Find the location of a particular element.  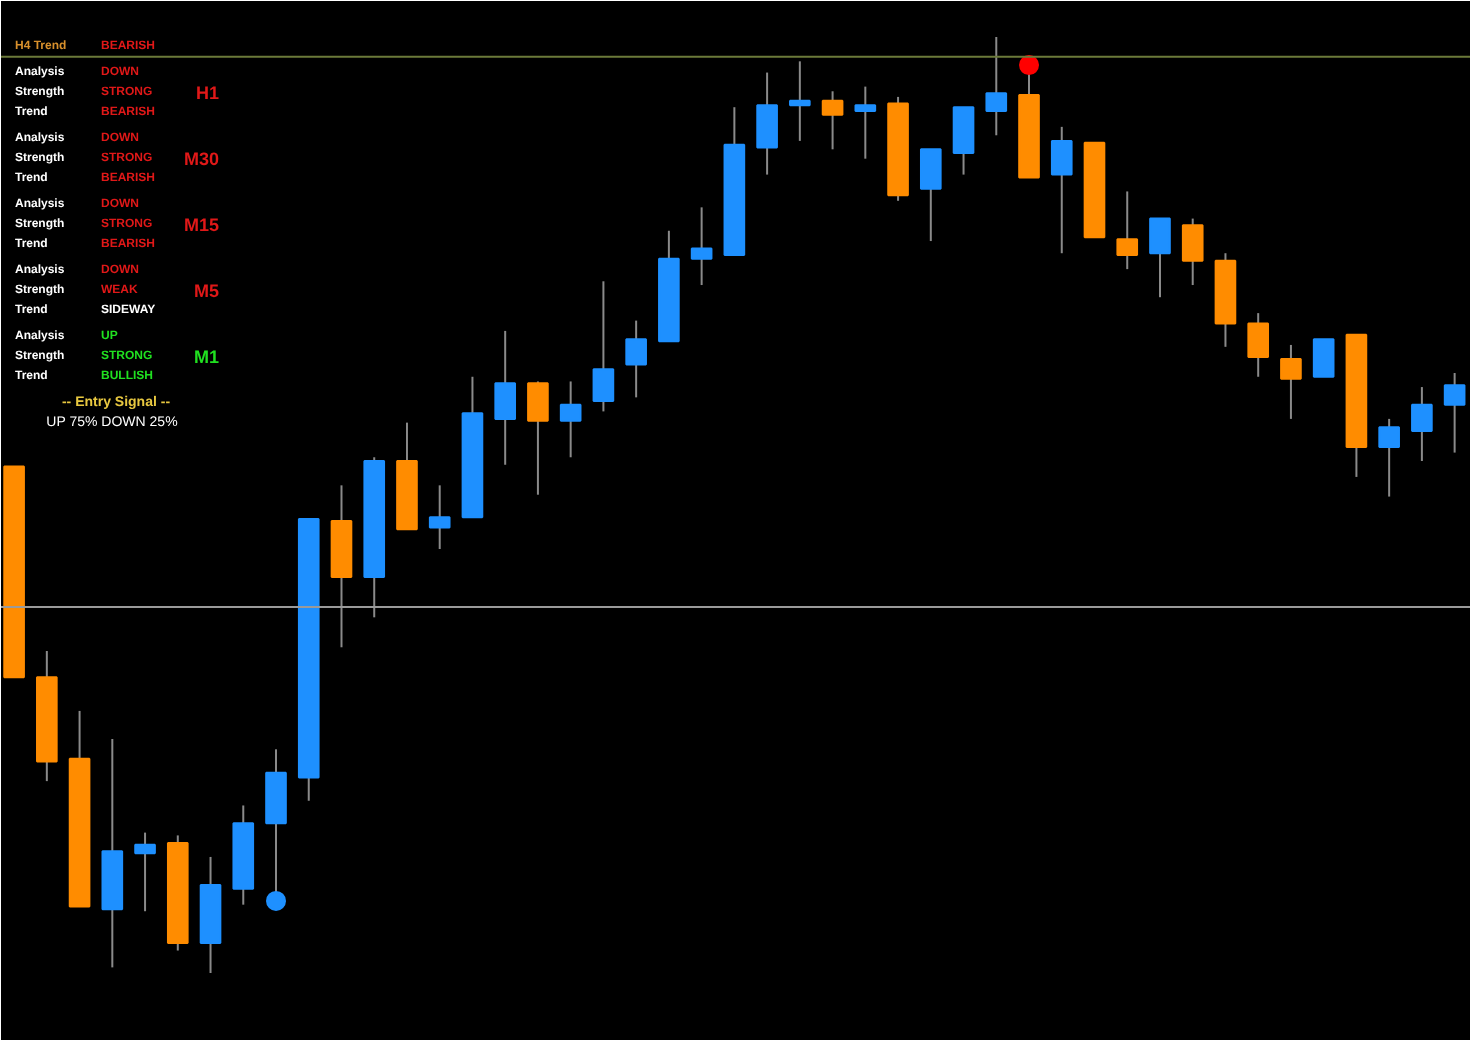

annotation: M5 is located at coordinates (207, 291).